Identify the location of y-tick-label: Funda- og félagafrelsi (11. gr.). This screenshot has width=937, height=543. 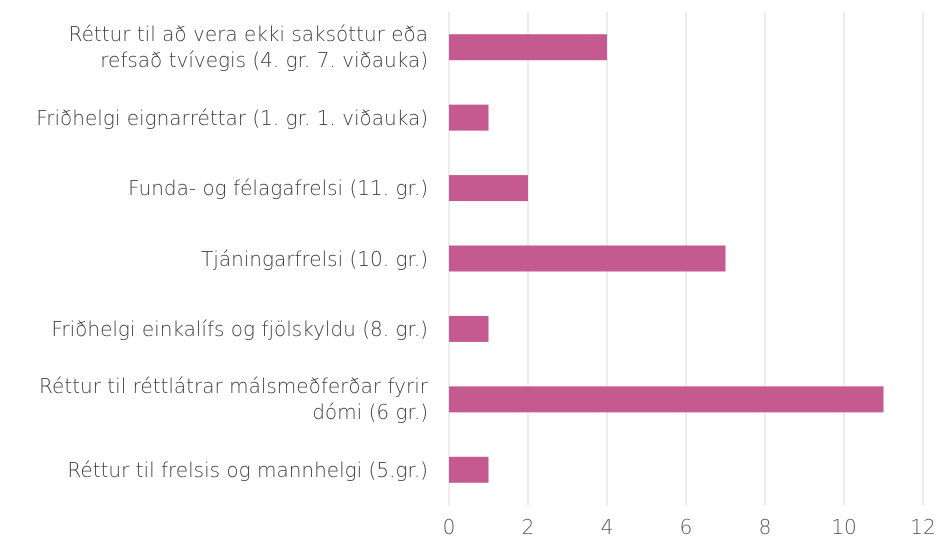
(278, 188).